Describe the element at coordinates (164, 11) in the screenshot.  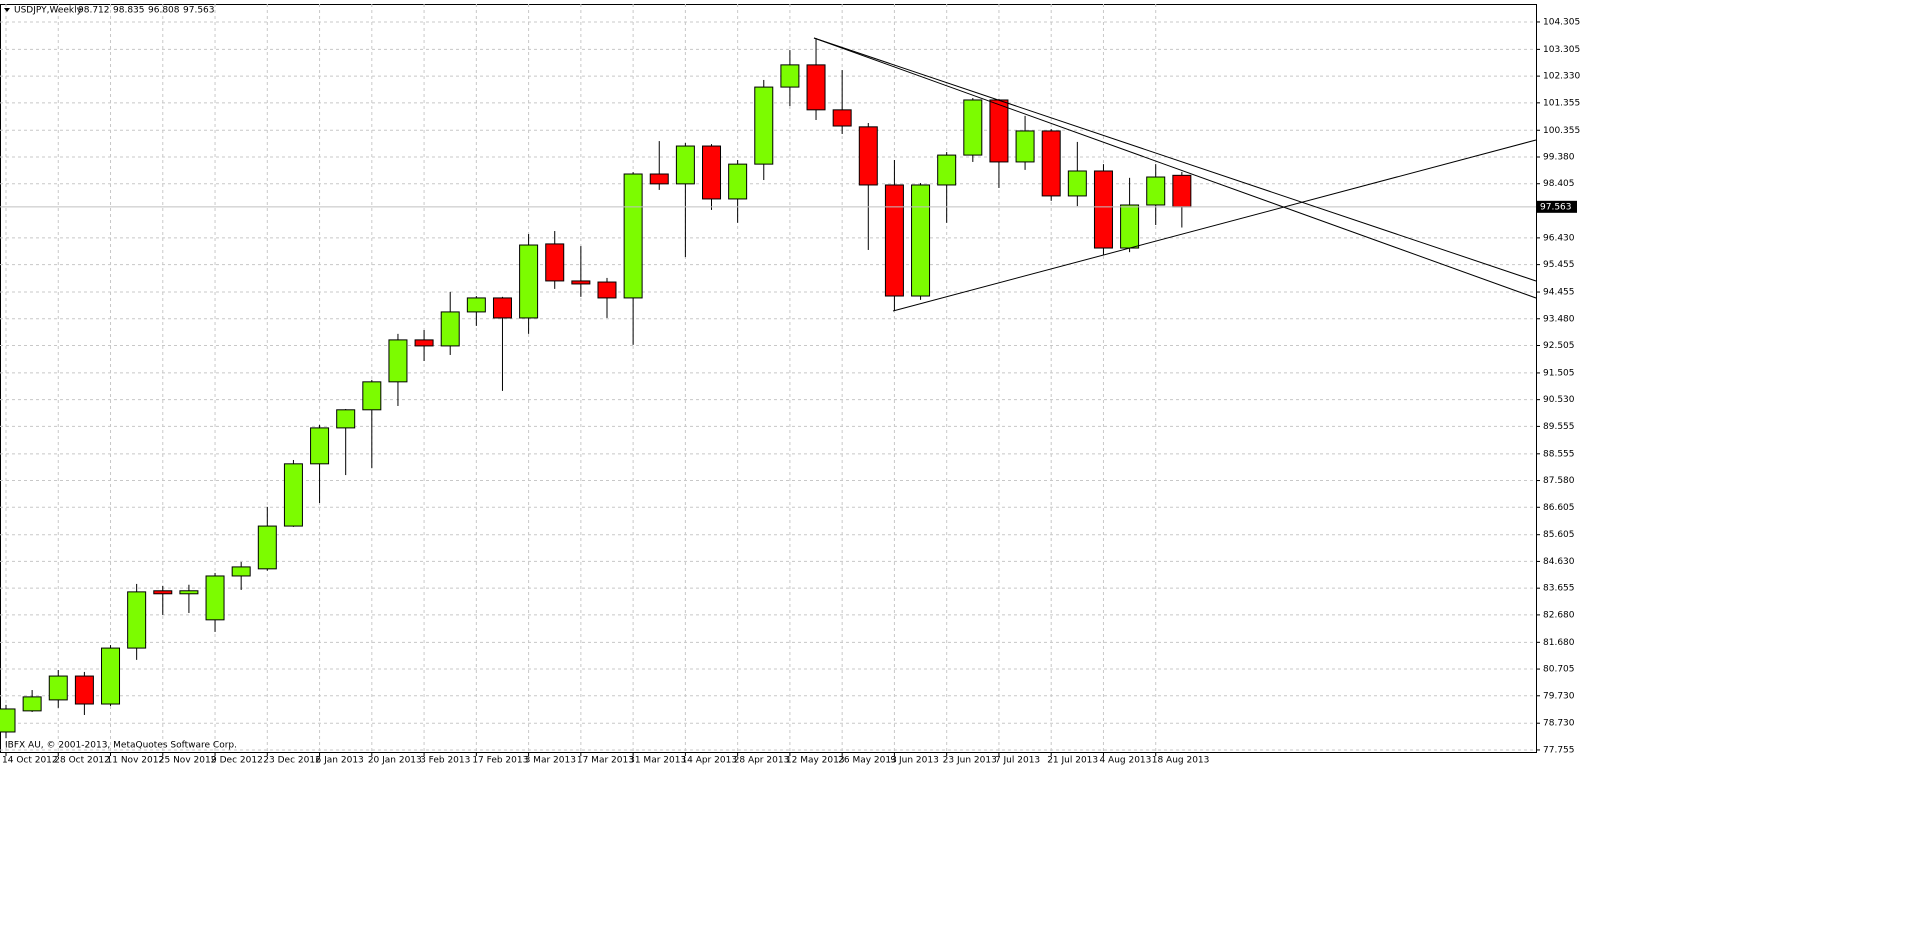
I see `low-value: 96.808` at that location.